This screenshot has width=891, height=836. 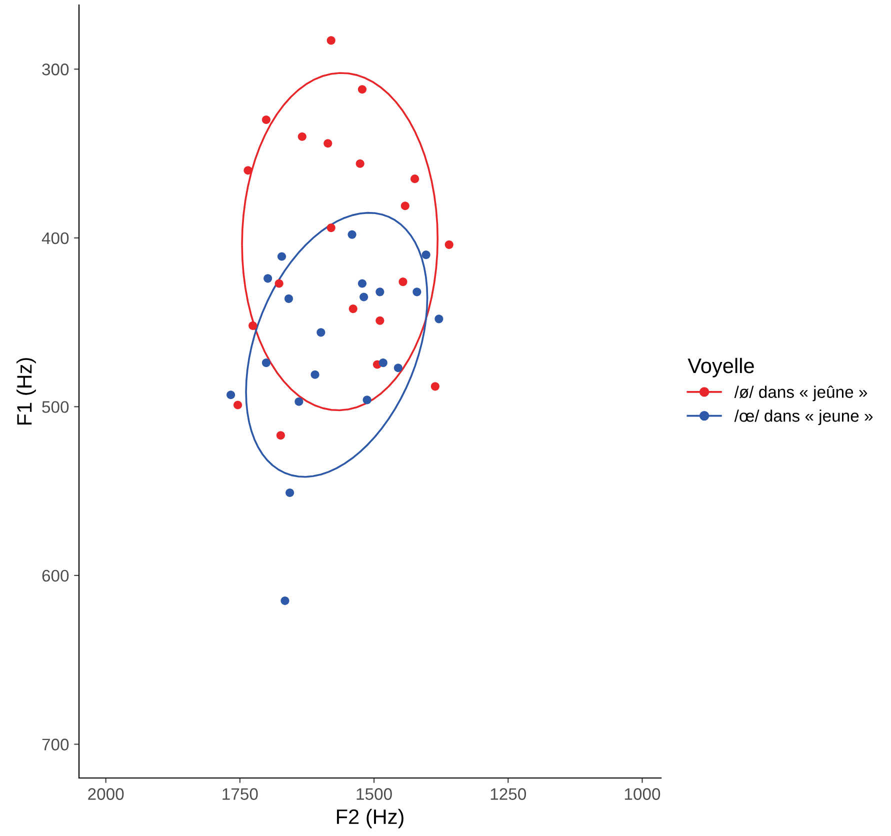 I want to click on y-axis-title: F1 (Hz), so click(x=26, y=391).